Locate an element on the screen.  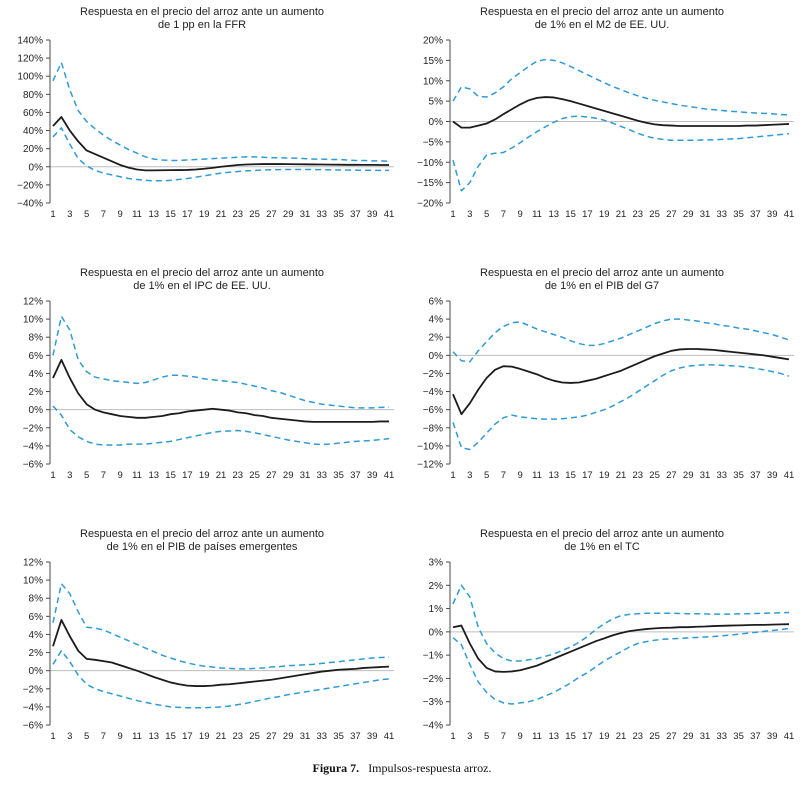
y-tick-label: −1% is located at coordinates (433, 656).